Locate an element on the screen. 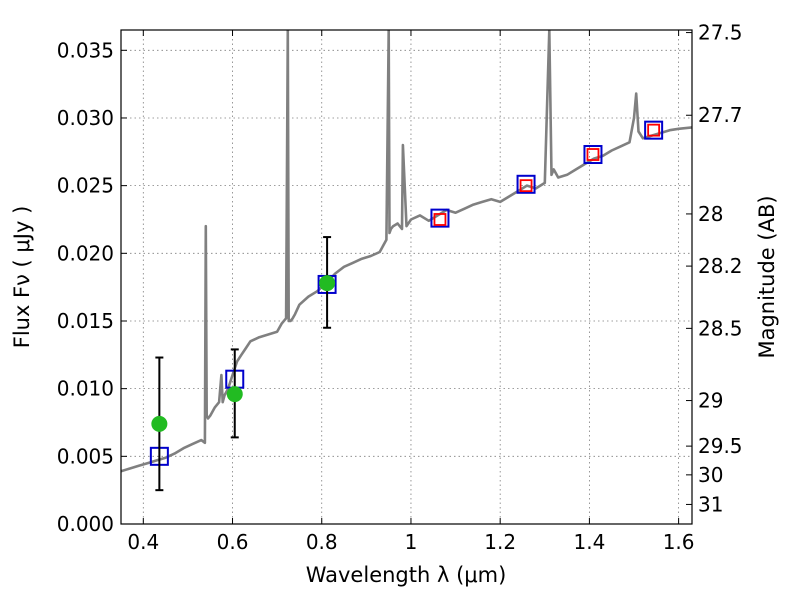  y2-tick-label: 27.7 is located at coordinates (720, 115).